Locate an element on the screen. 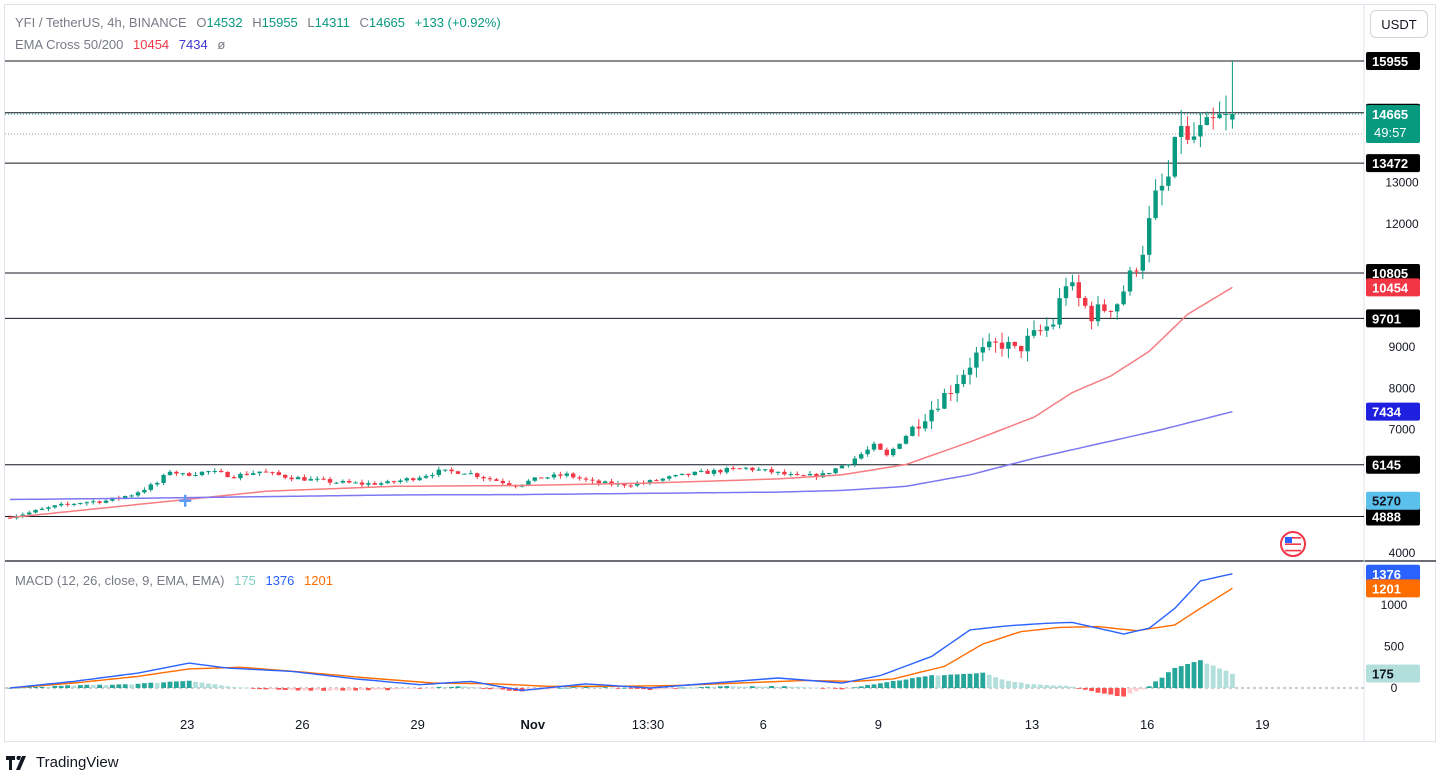 This screenshot has width=1441, height=777. price-tick-label: 13000 is located at coordinates (1402, 183).